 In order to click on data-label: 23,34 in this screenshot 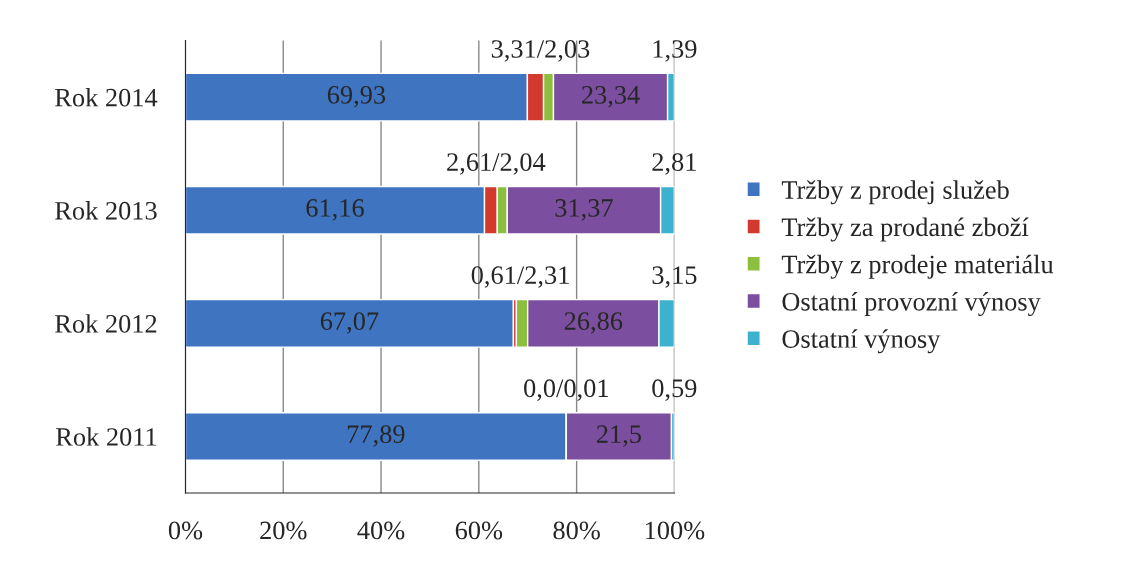, I will do `click(611, 97)`.